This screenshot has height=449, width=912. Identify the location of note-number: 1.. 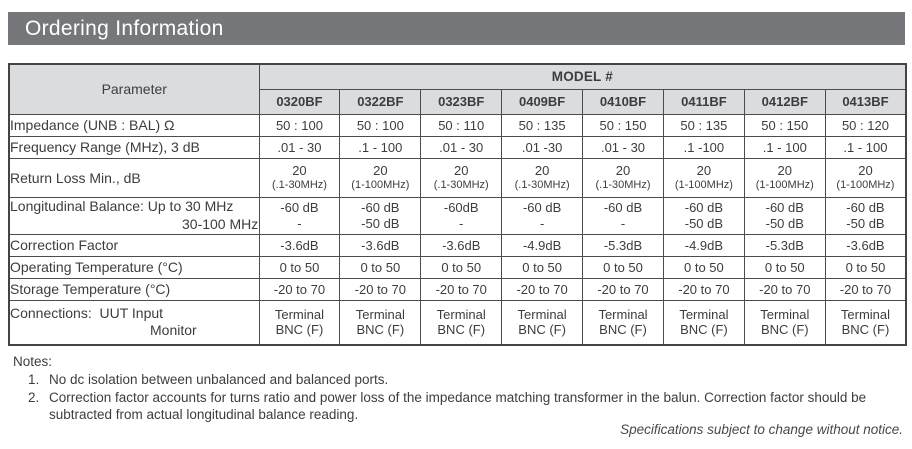
(34, 380).